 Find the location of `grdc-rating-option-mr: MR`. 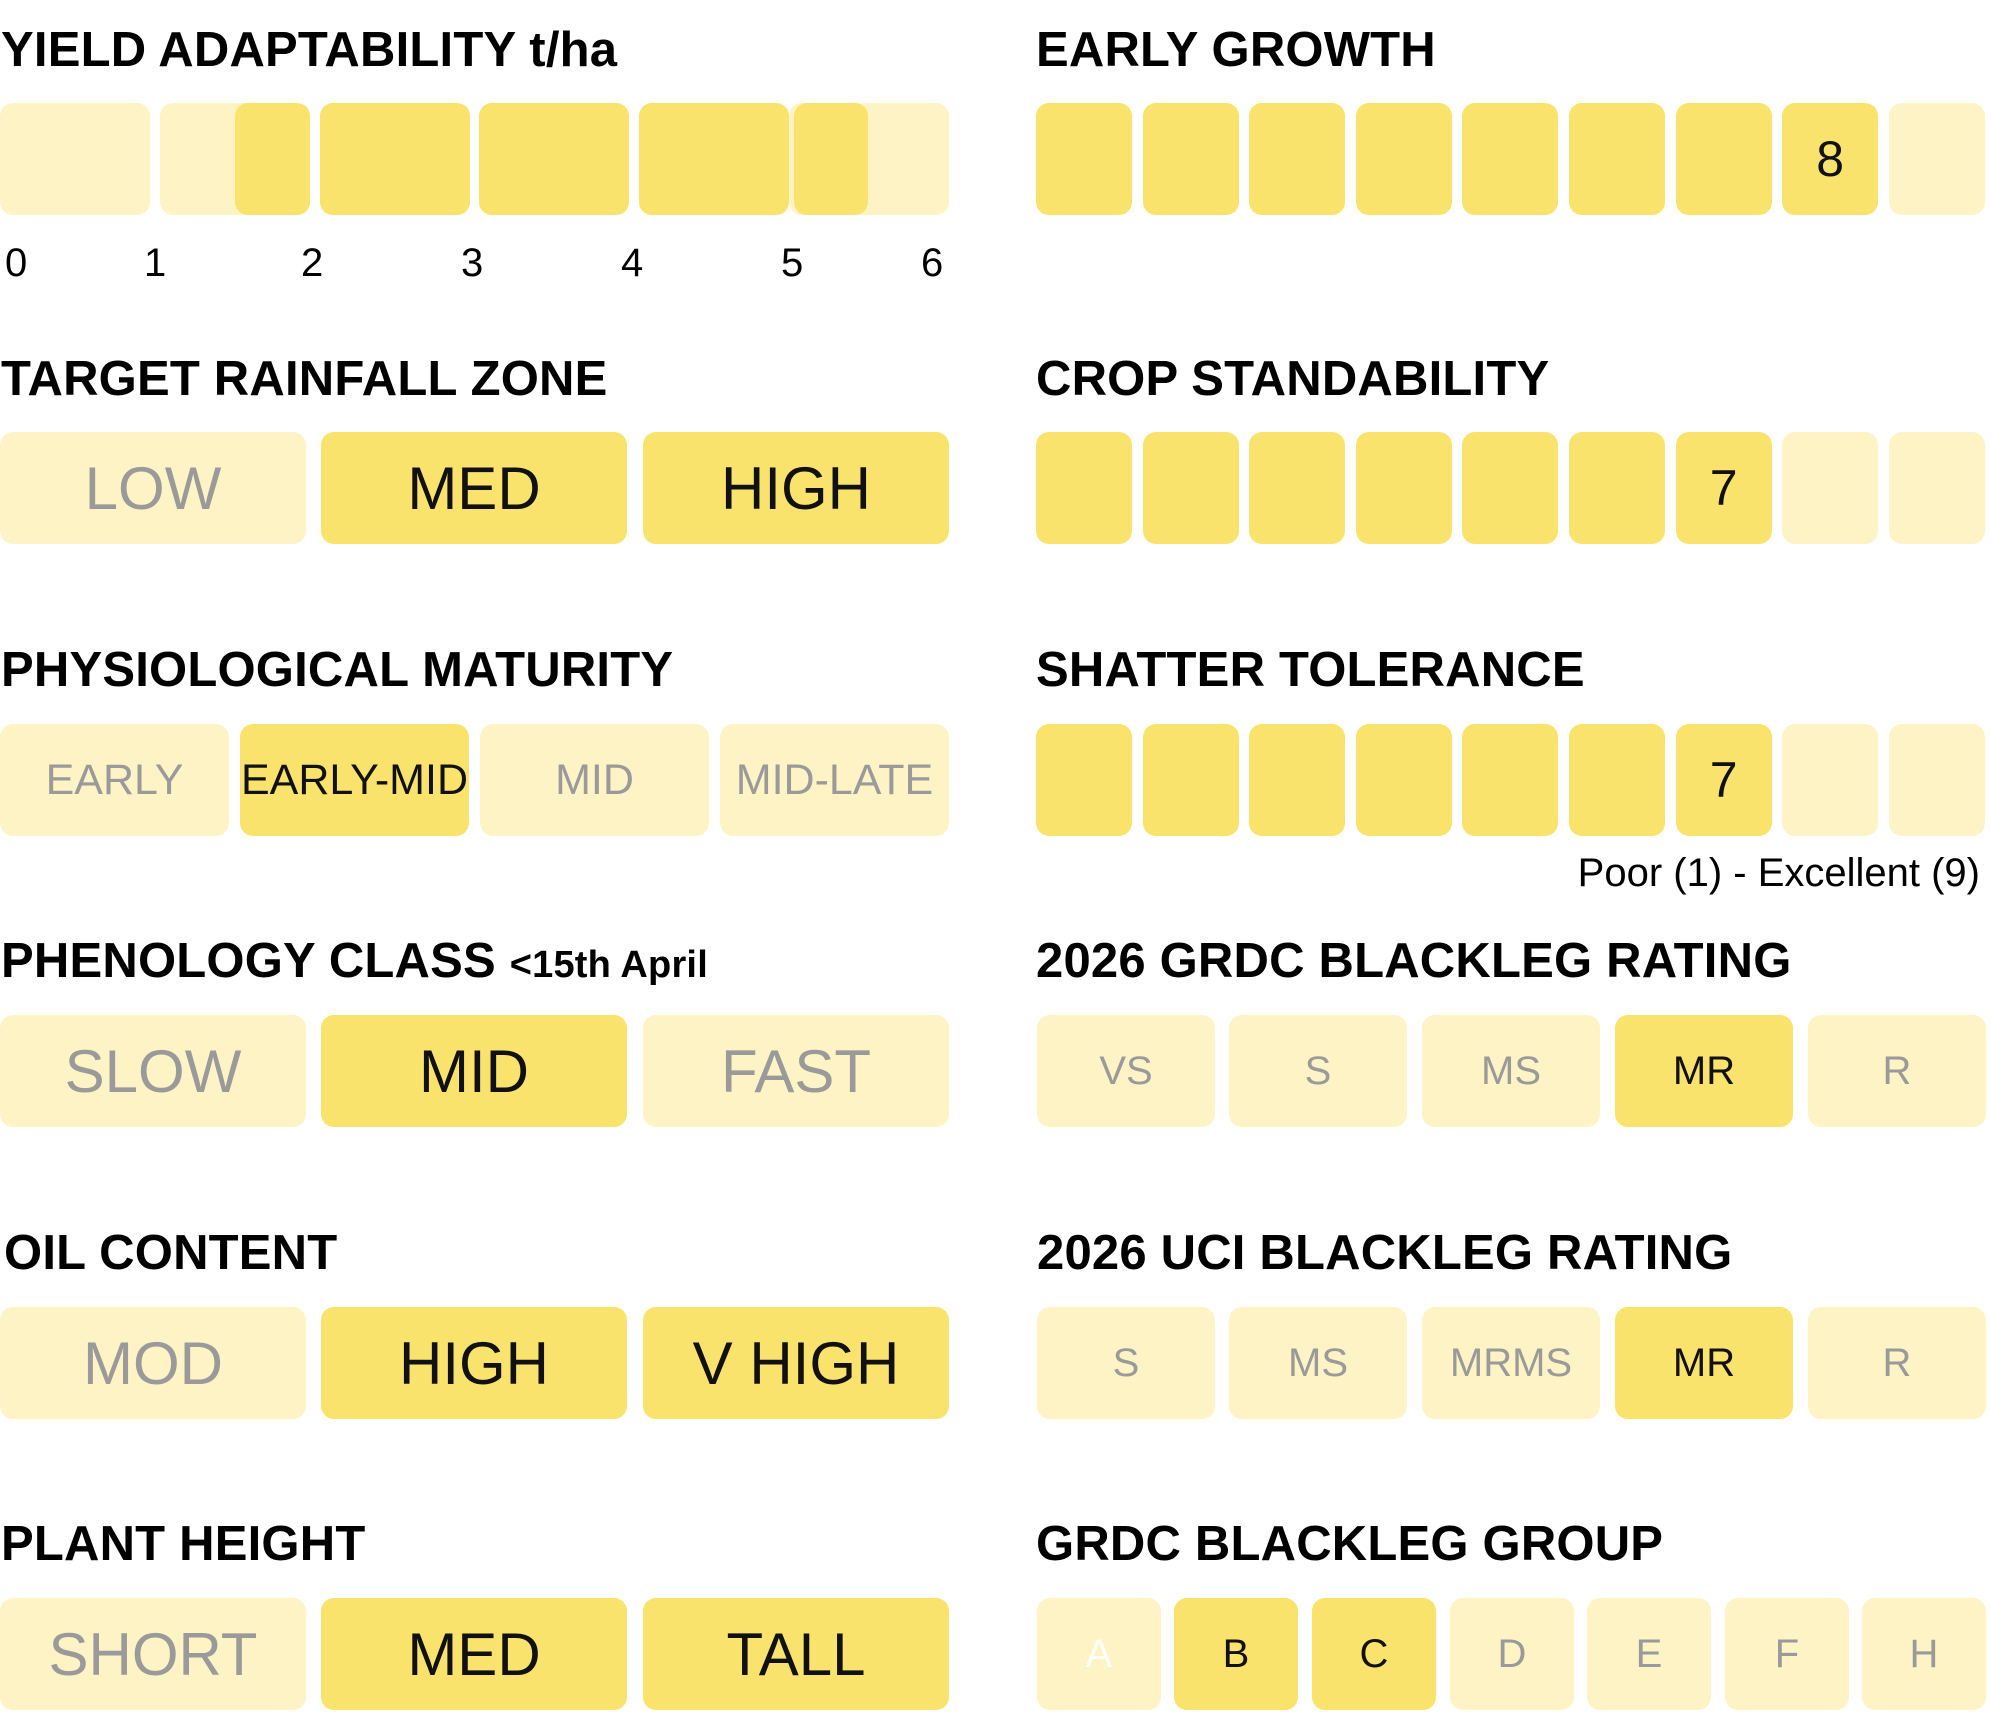

grdc-rating-option-mr: MR is located at coordinates (1704, 1071).